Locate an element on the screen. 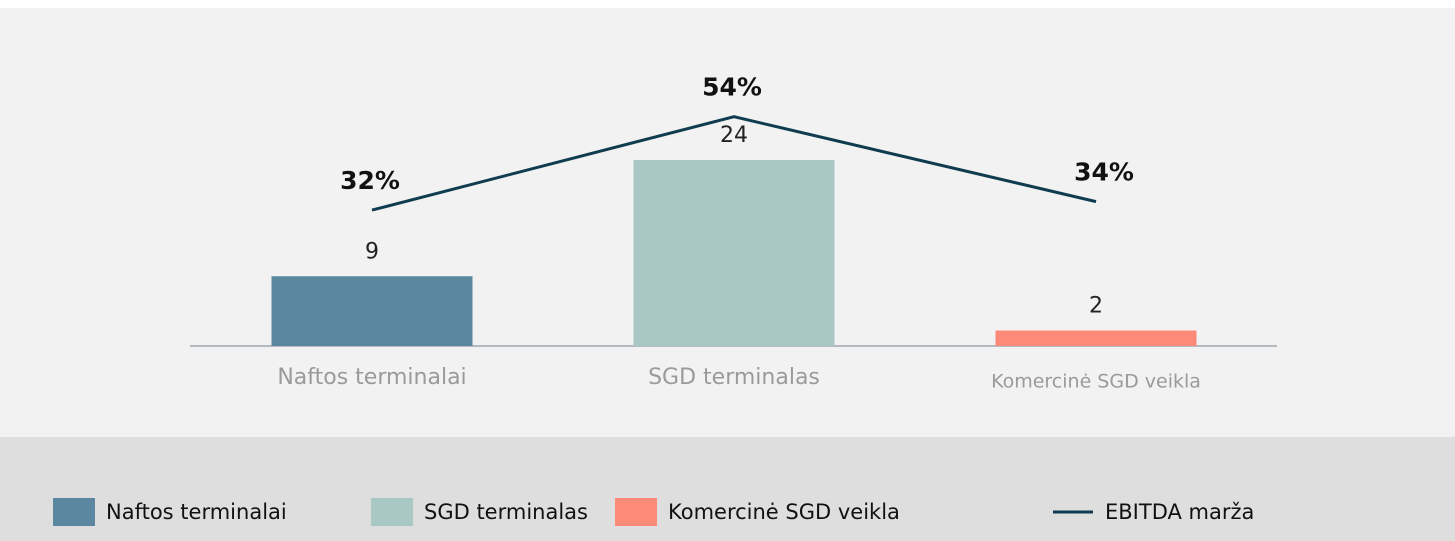 The width and height of the screenshot is (1455, 541). x-tick-label: SGD terminalas is located at coordinates (734, 377).